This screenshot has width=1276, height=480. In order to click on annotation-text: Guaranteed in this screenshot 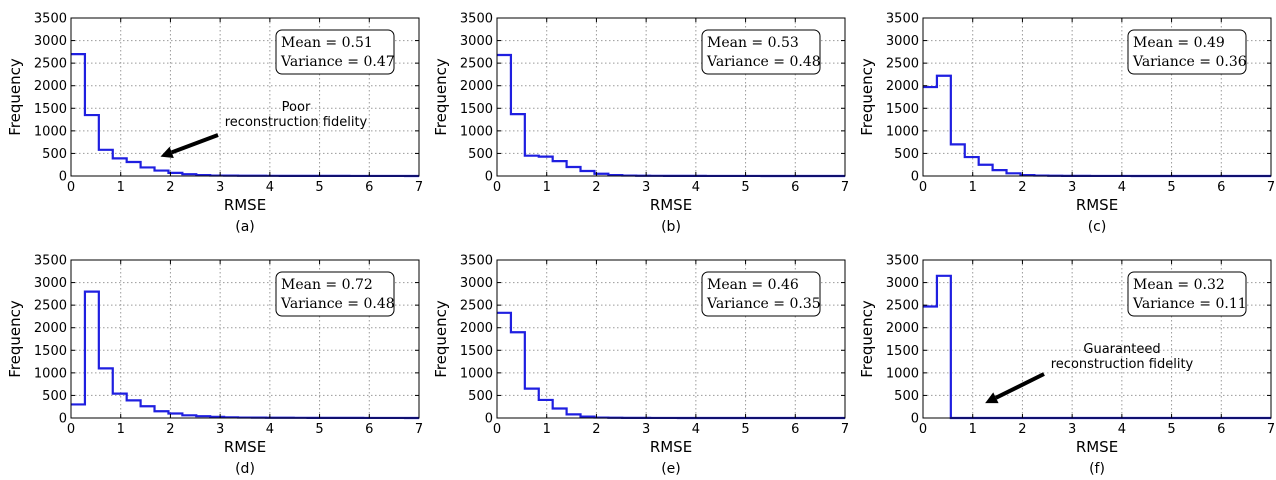, I will do `click(1121, 349)`.